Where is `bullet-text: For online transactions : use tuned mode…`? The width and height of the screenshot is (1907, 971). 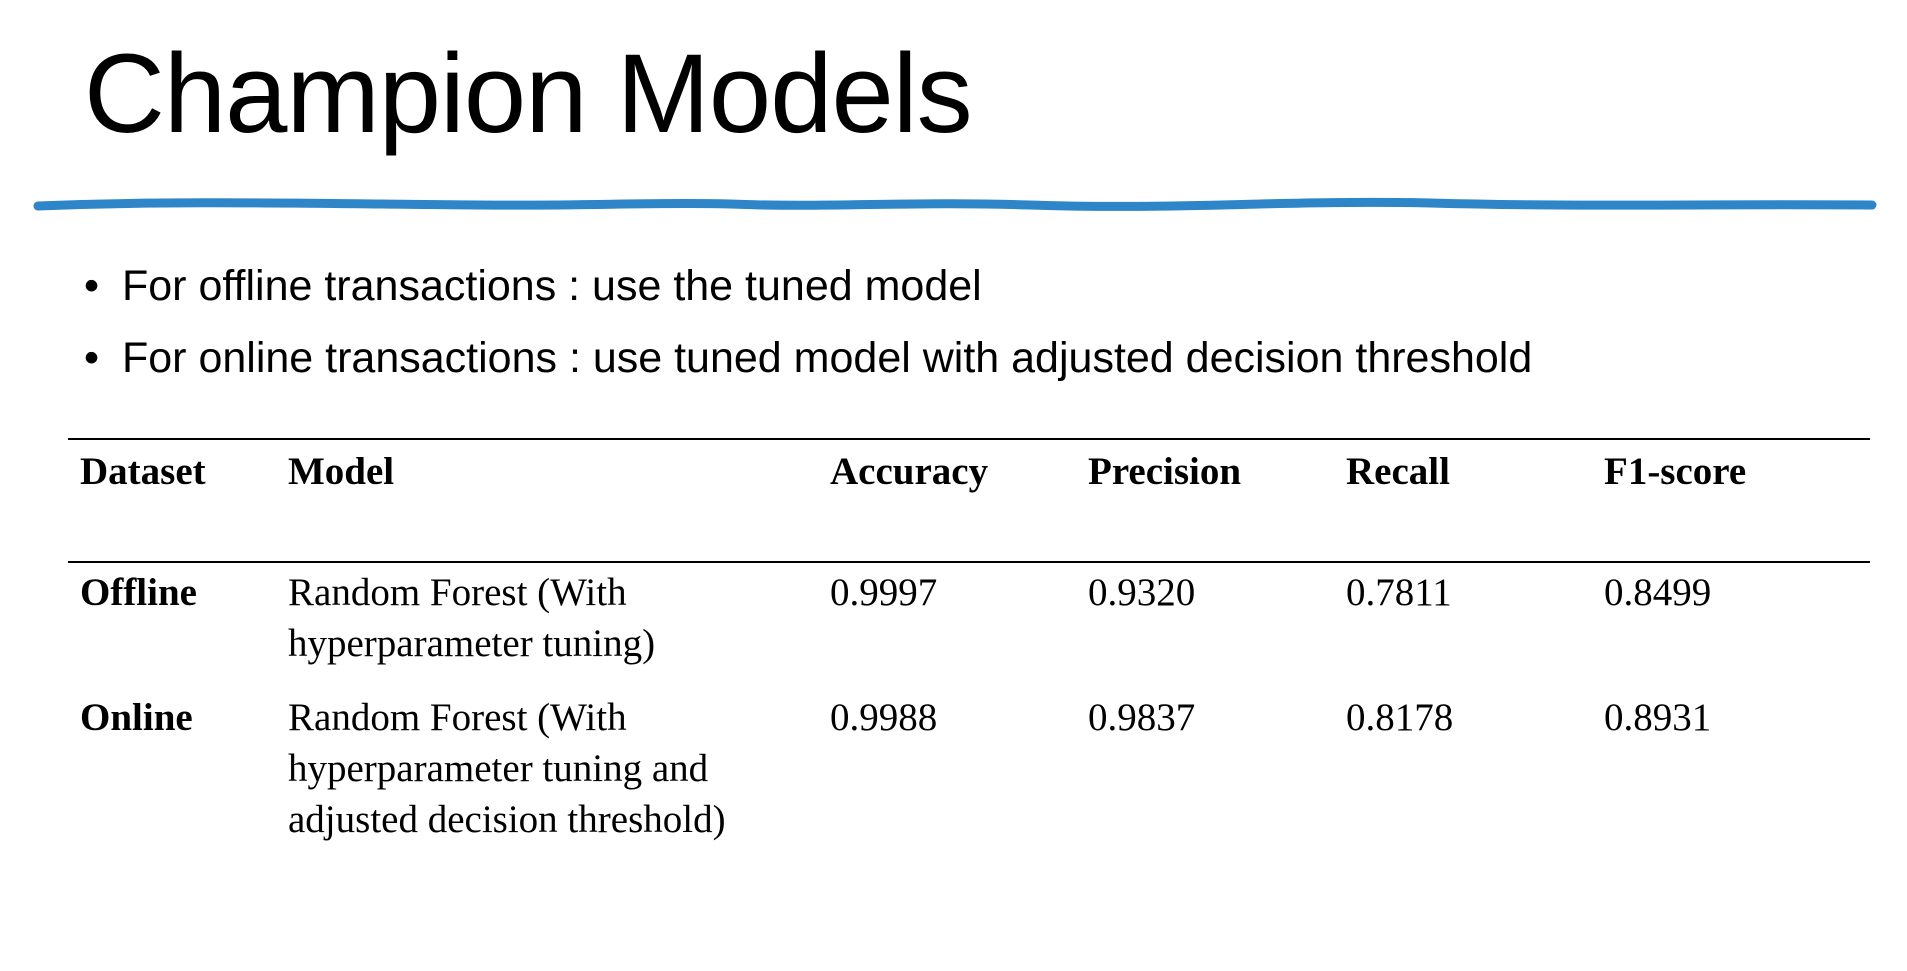 bullet-text: For online transactions : use tuned mode… is located at coordinates (827, 358).